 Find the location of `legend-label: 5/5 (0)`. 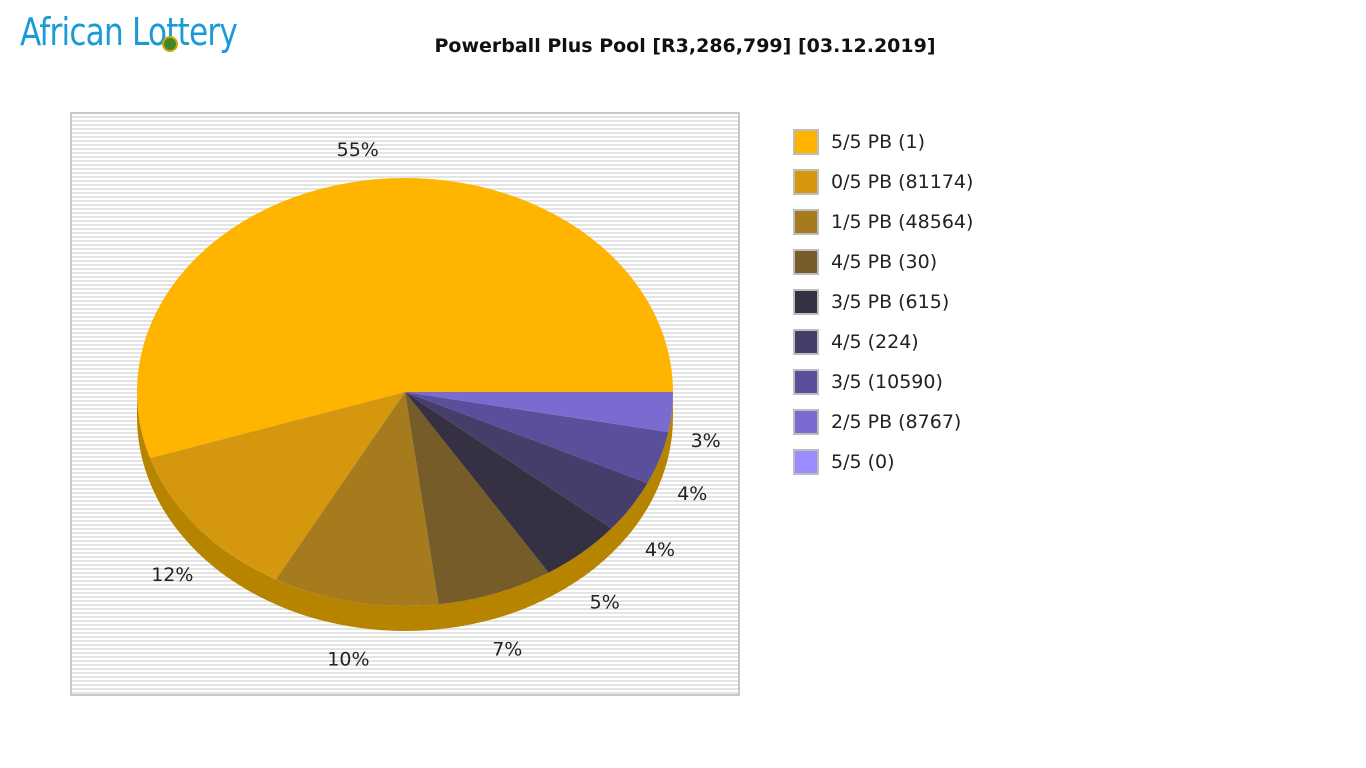

legend-label: 5/5 (0) is located at coordinates (863, 462).